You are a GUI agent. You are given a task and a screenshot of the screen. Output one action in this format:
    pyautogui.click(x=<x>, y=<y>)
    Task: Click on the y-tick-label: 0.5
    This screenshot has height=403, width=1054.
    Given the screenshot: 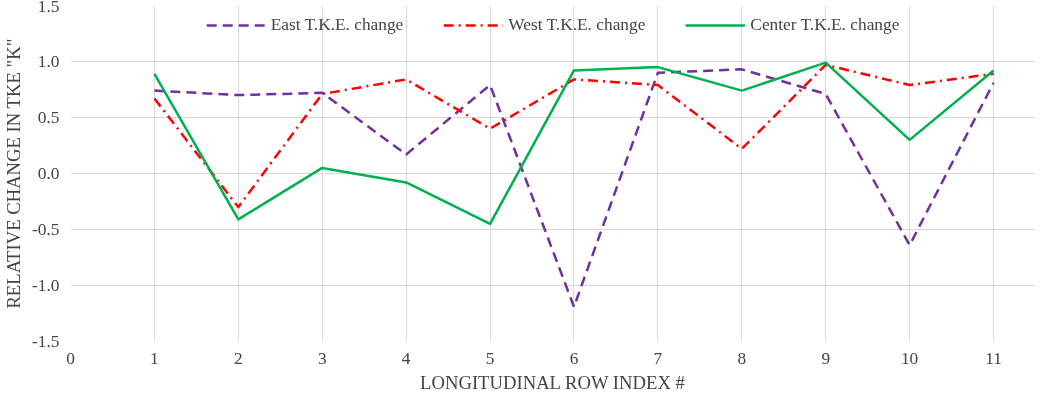 What is the action you would take?
    pyautogui.click(x=48, y=117)
    